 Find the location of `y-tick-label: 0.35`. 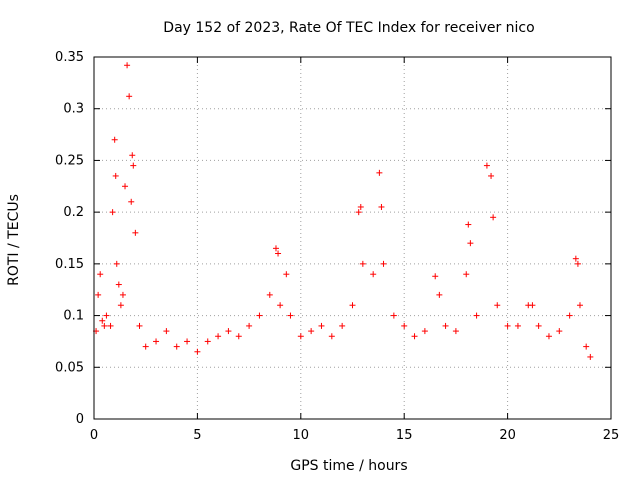

y-tick-label: 0.35 is located at coordinates (69, 57).